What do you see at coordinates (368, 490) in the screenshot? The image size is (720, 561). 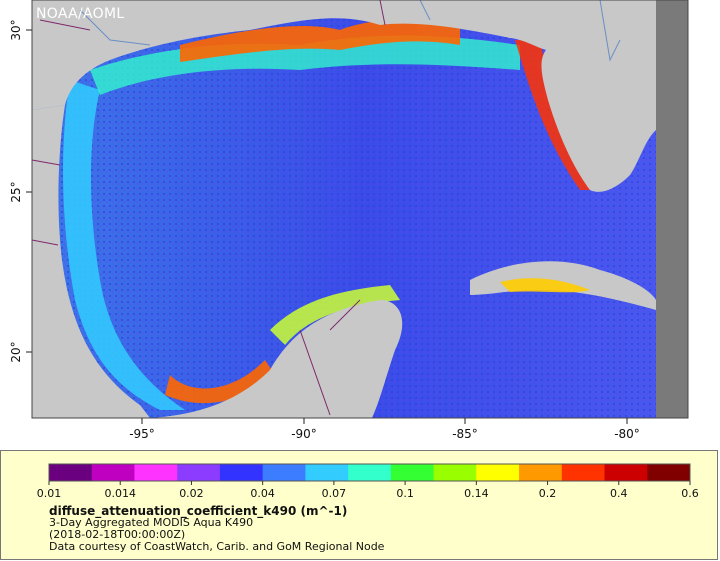 I see `colorbar-ticks: 0.01 0.014 0.02 0.04 0.07 0.1 0.14 0.2 0.4 0.6` at bounding box center [368, 490].